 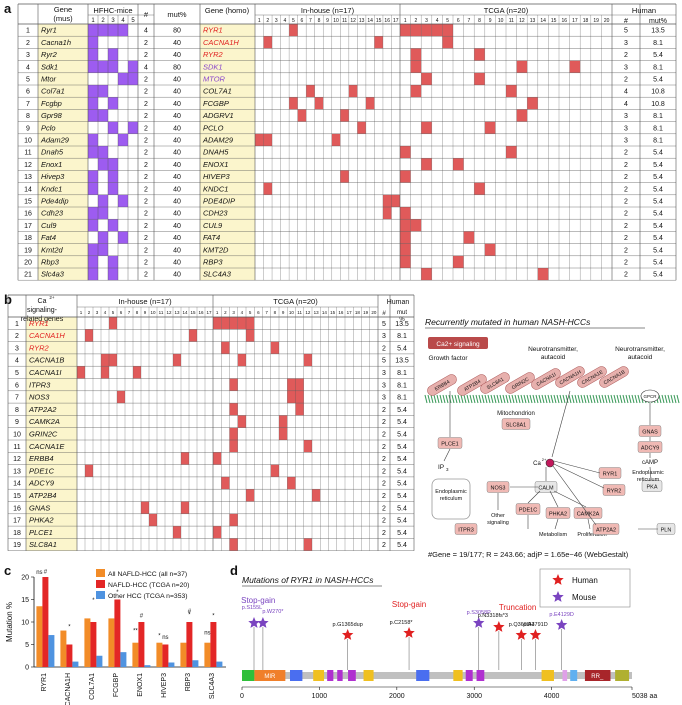 What do you see at coordinates (474, 696) in the screenshot?
I see `aa-tick-label: 3000` at bounding box center [474, 696].